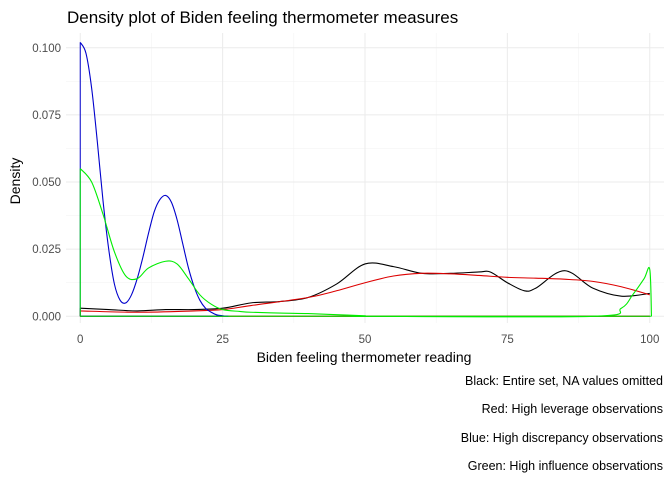  Describe the element at coordinates (365, 292) in the screenshot. I see `density-line-red` at that location.